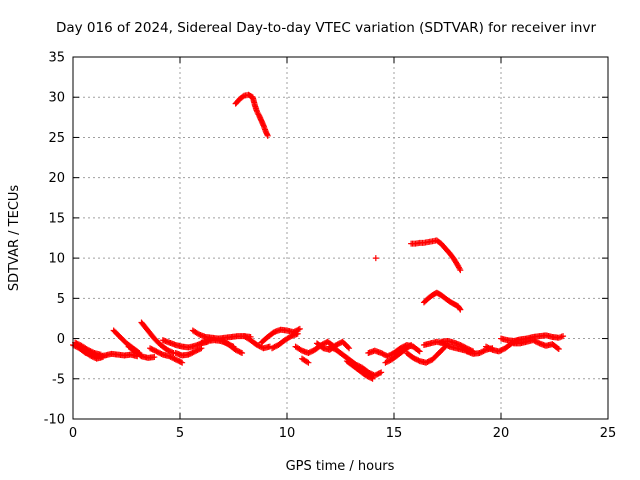 The image size is (640, 480). I want to click on x-tick-label: 5, so click(180, 433).